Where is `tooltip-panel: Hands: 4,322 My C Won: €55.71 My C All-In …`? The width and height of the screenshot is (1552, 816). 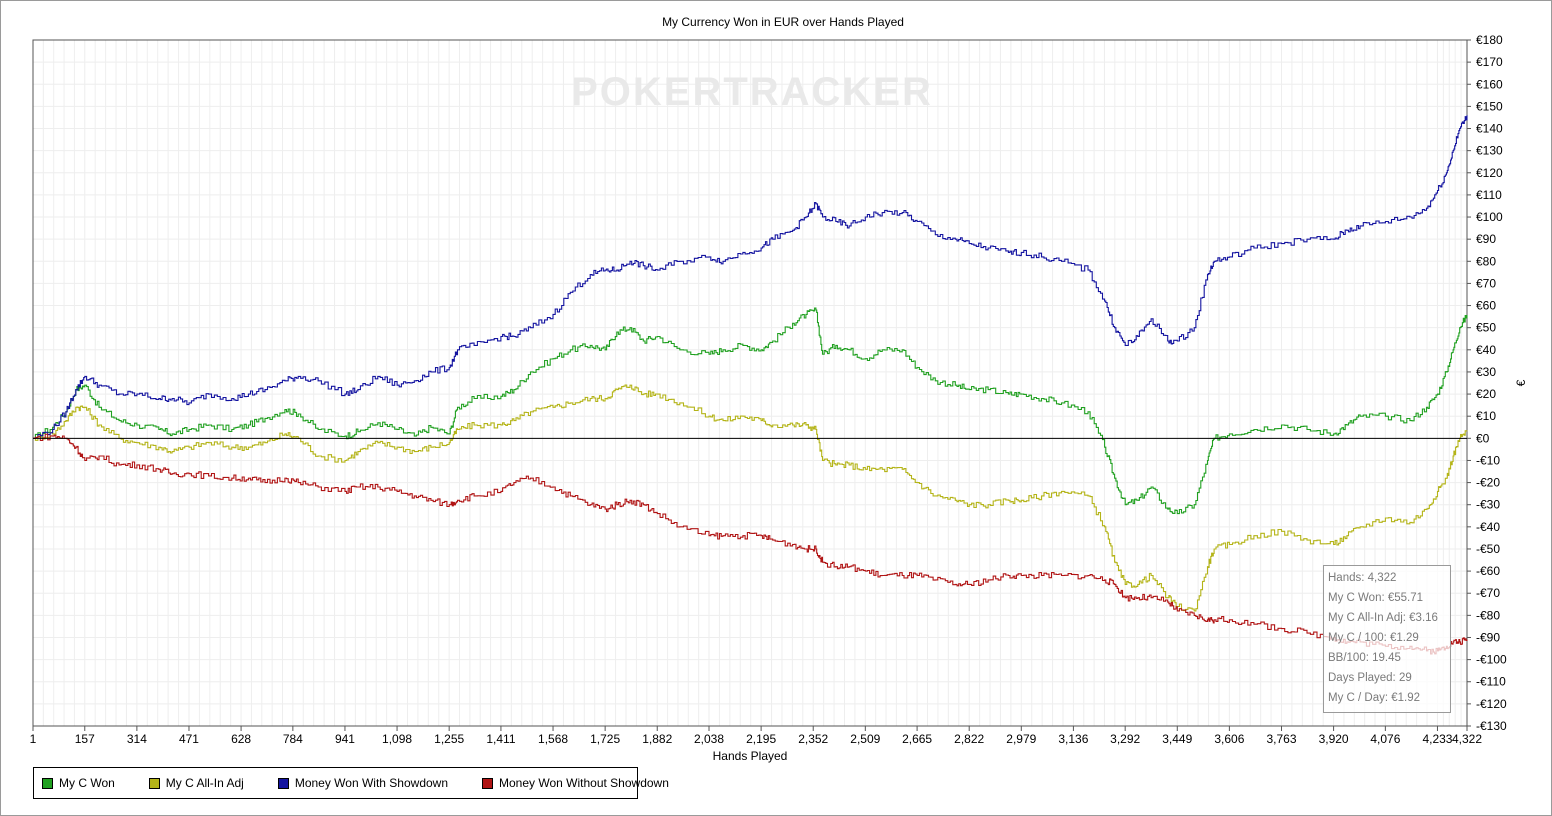
tooltip-panel: Hands: 4,322 My C Won: €55.71 My C All-In … is located at coordinates (1387, 639).